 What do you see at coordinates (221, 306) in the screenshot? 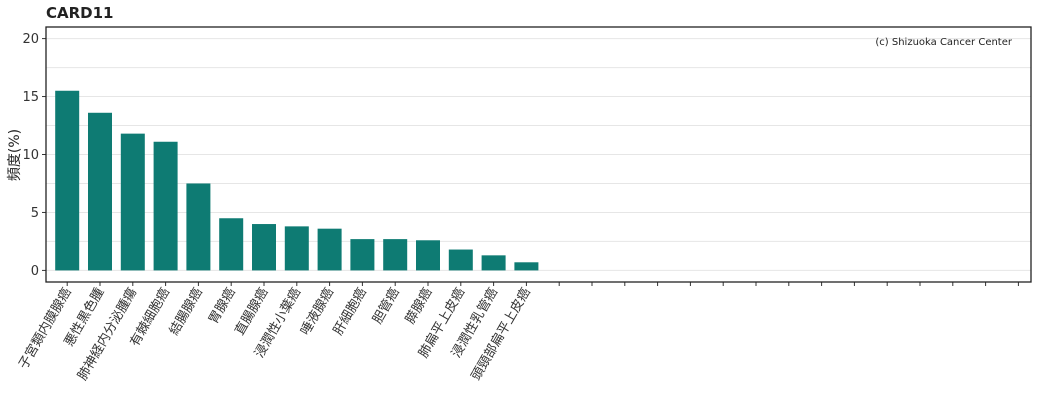
I see `x-tick-label: 胃腺癌` at bounding box center [221, 306].